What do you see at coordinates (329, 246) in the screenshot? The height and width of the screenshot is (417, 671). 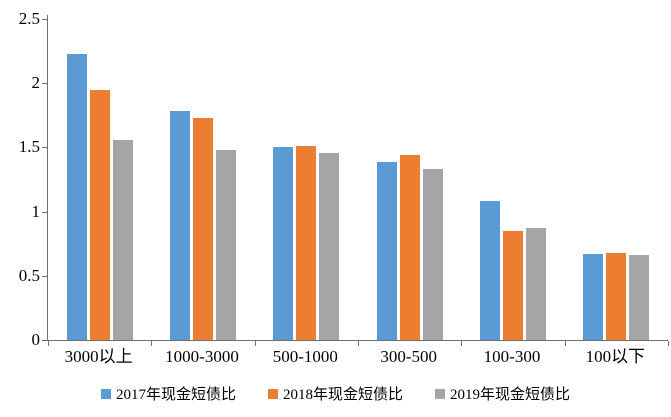 I see `bar-2019年现金短债比-500-1000` at bounding box center [329, 246].